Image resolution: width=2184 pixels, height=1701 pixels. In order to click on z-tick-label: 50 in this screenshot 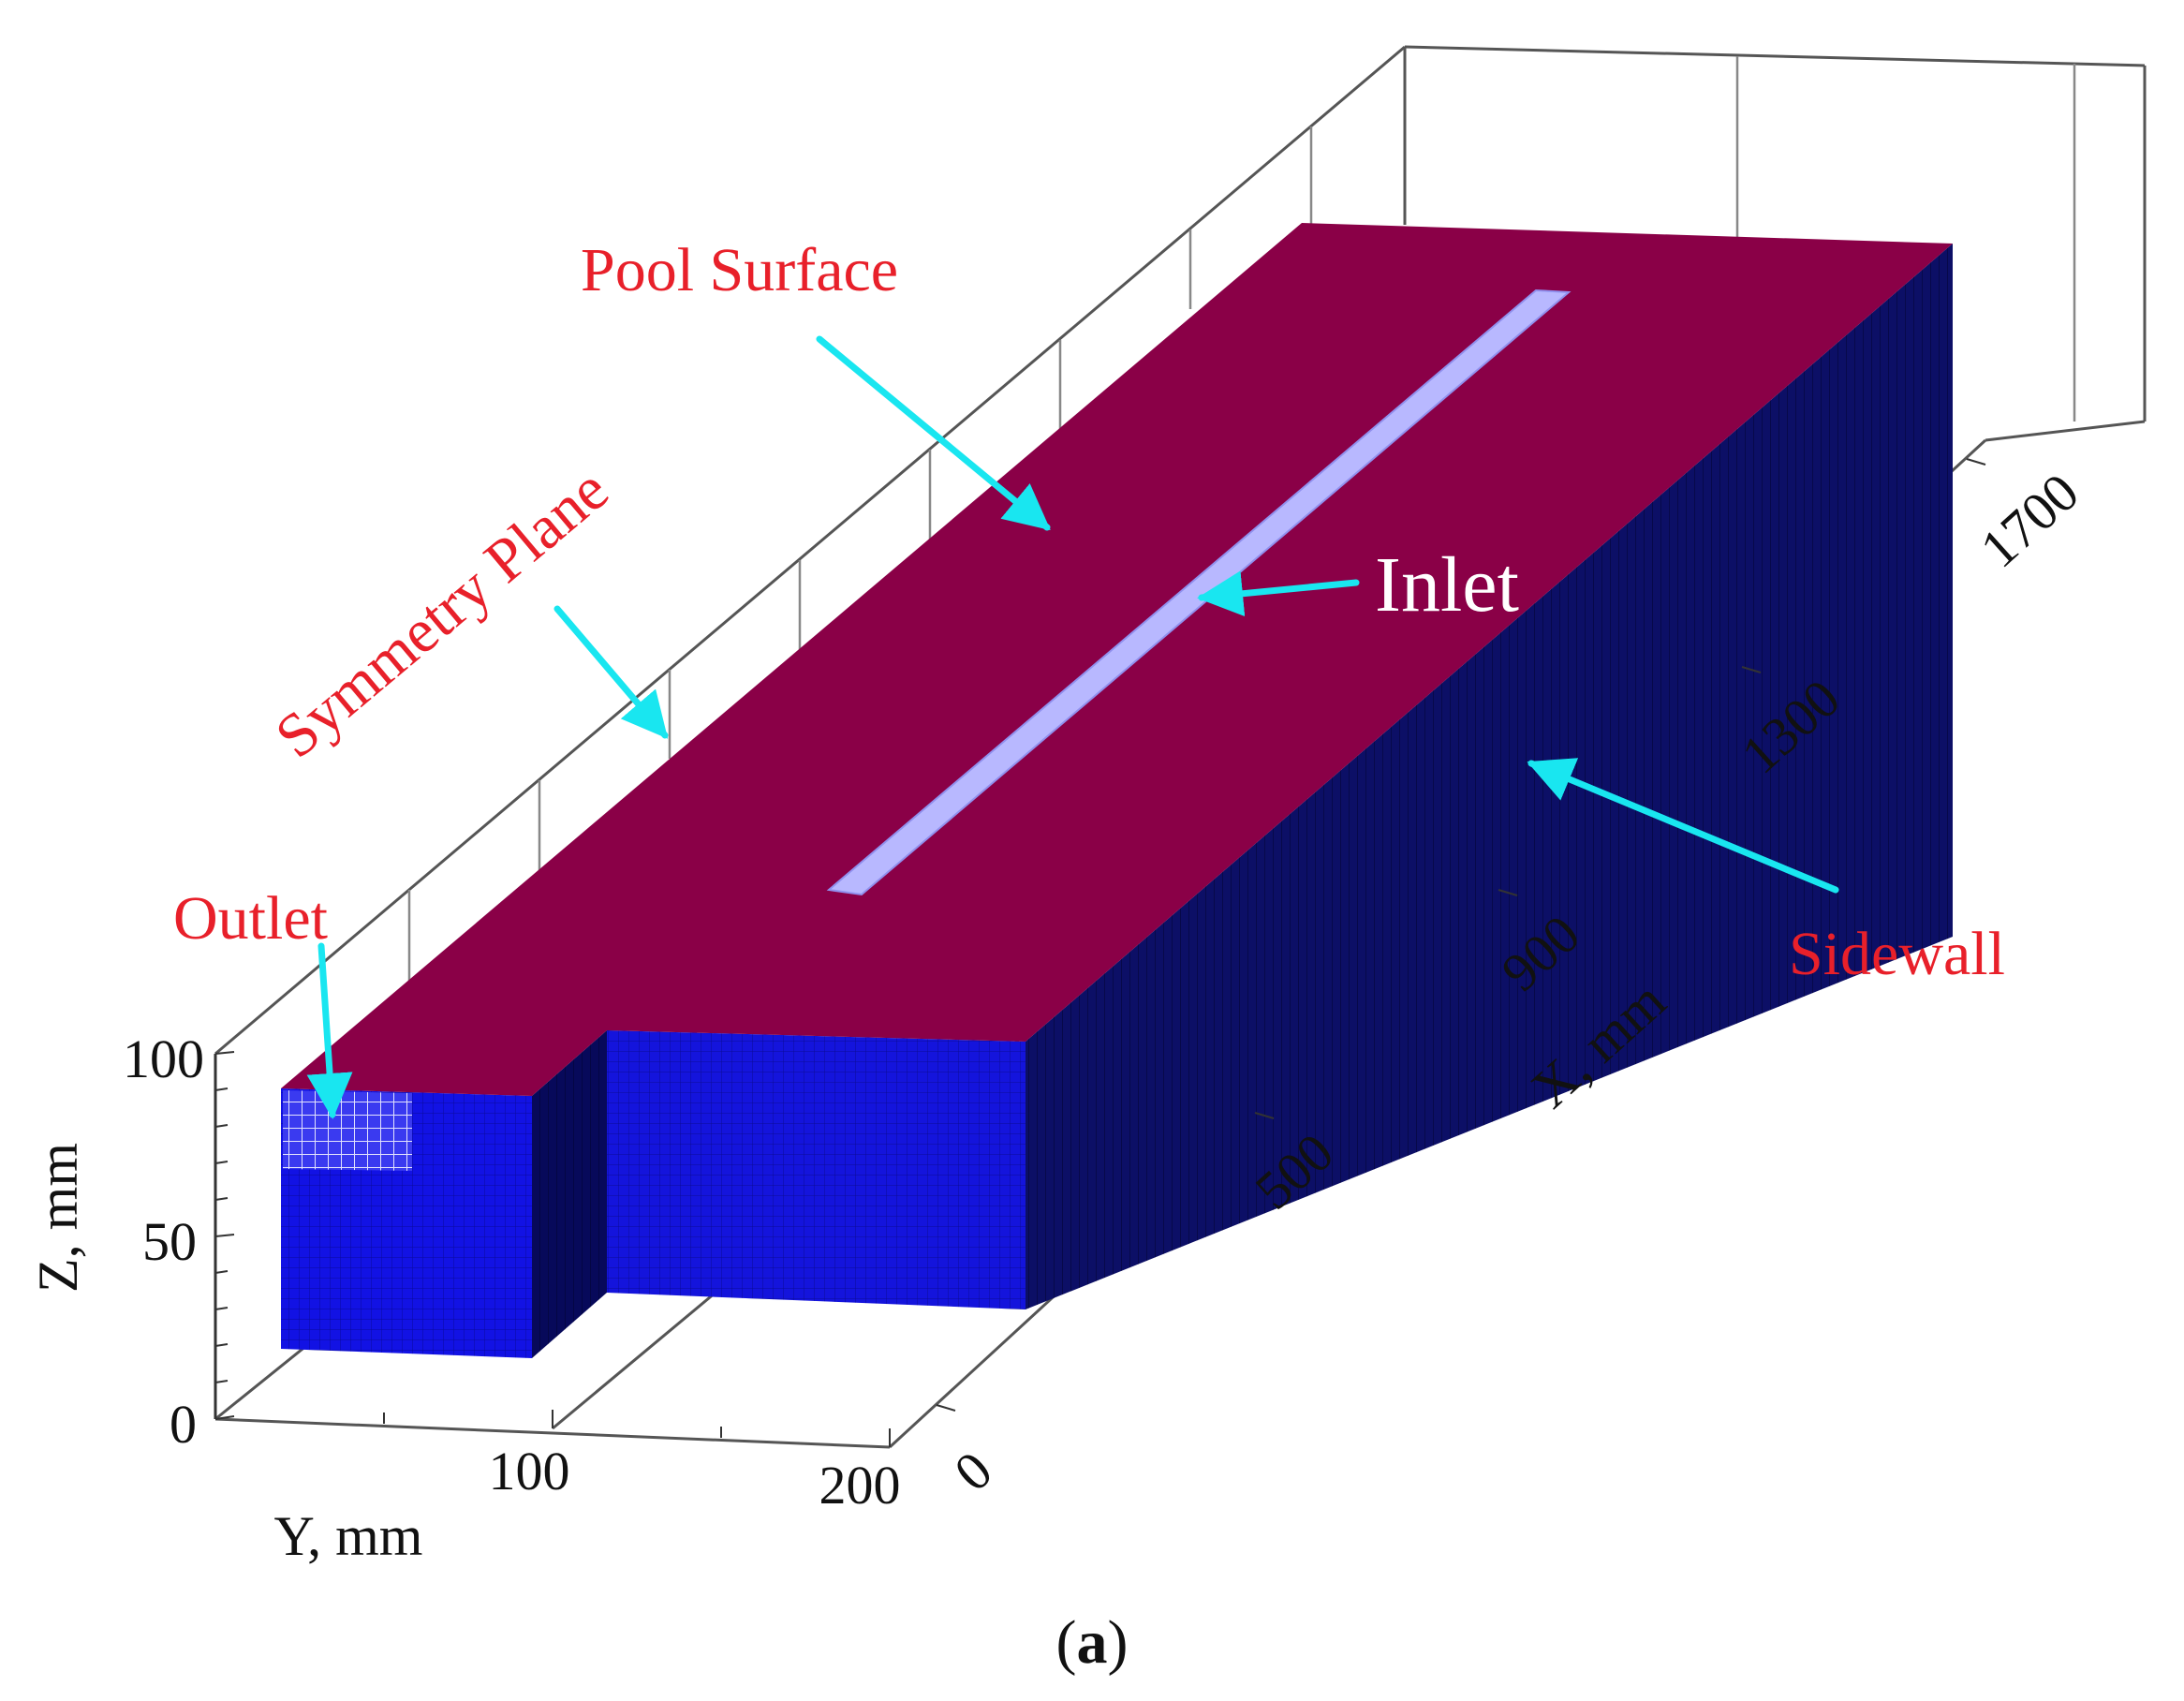, I will do `click(169, 1242)`.